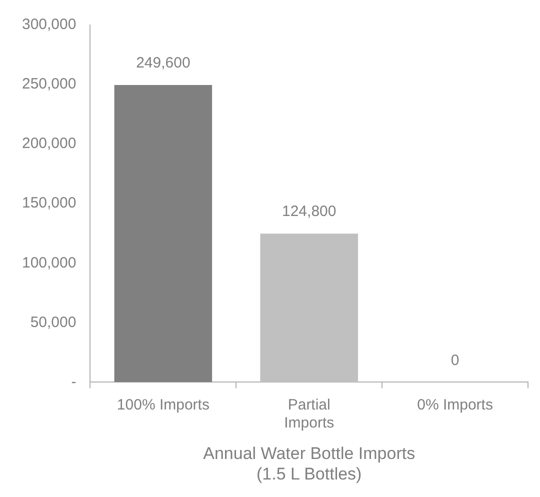  Describe the element at coordinates (309, 414) in the screenshot. I see `x-tick-label: Partial Imports` at that location.